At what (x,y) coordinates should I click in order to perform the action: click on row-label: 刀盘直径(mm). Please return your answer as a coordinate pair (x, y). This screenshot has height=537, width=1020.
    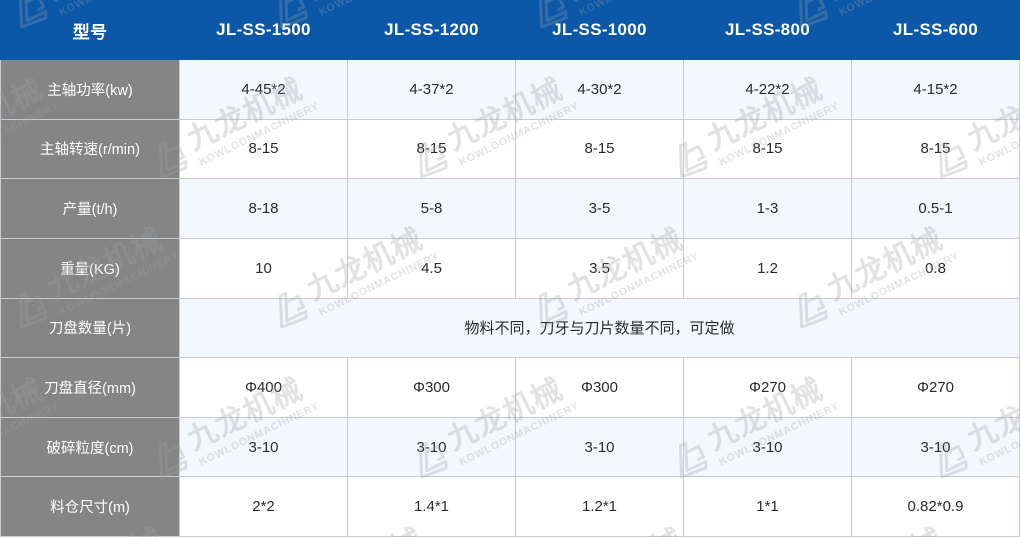
    Looking at the image, I should click on (90, 387).